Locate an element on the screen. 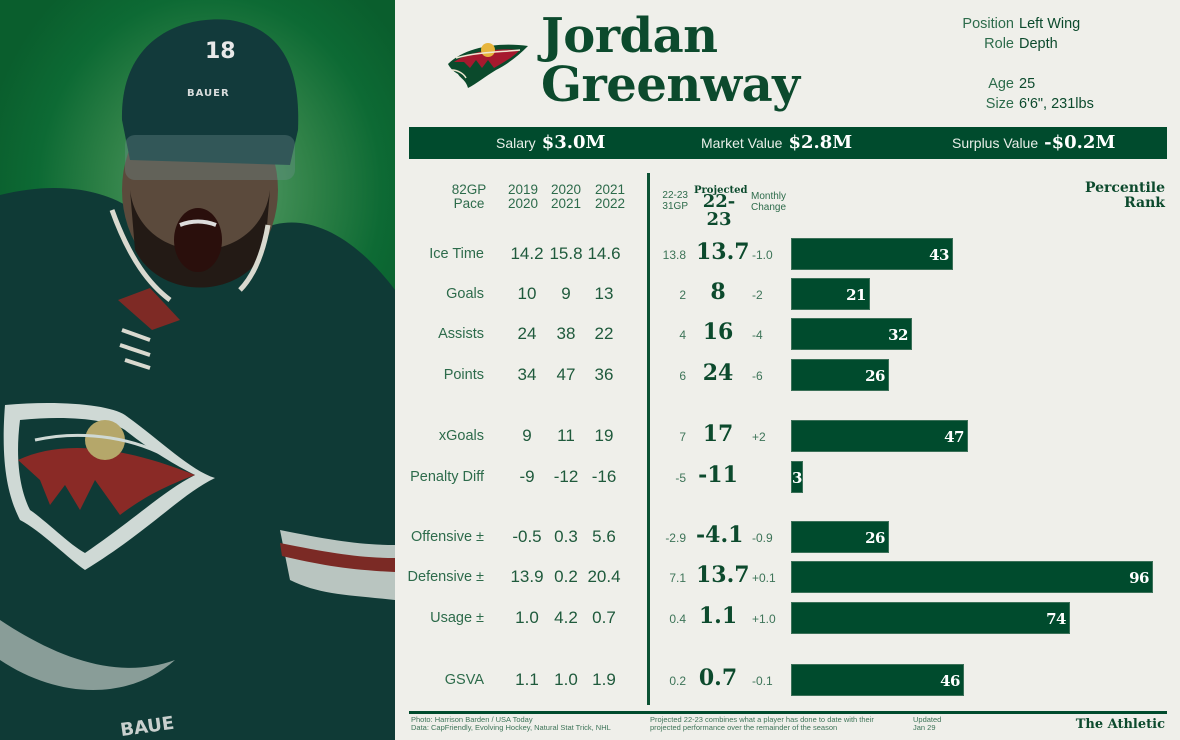  bio-size: Size 6'6", 231lbs is located at coordinates (1037, 104).